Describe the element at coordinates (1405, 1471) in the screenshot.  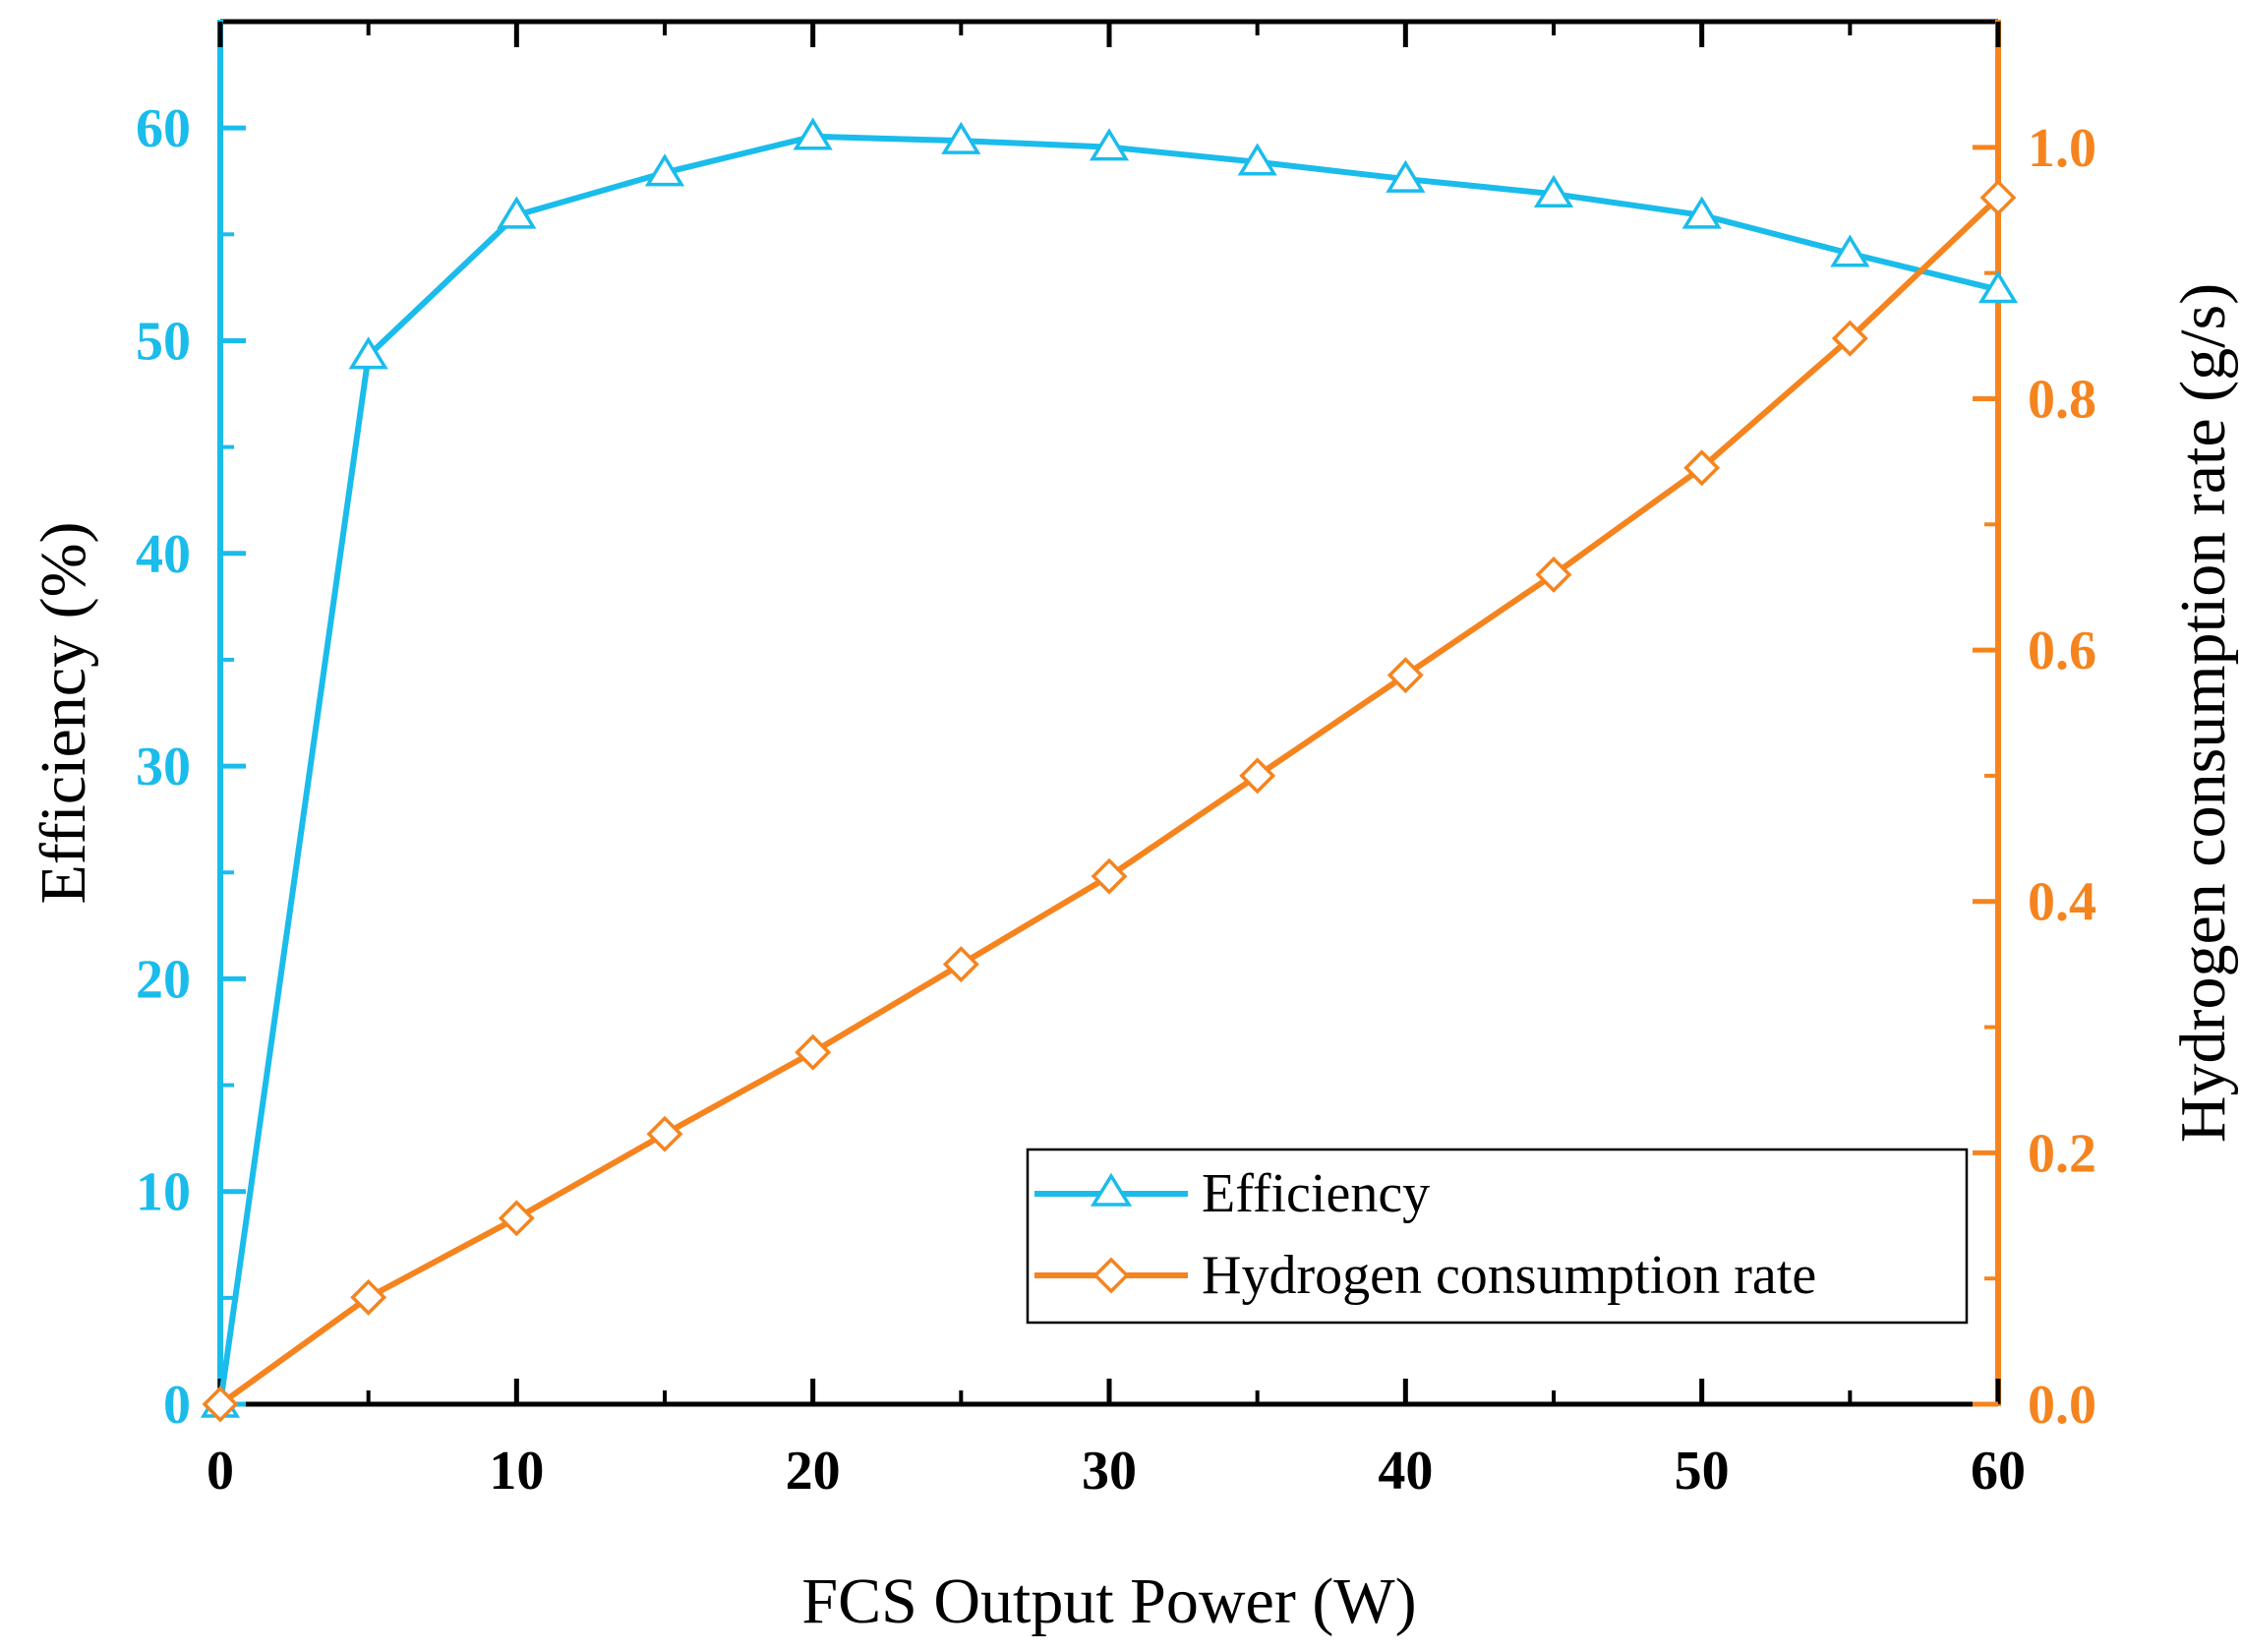
I see `x-tick-label: 40` at that location.